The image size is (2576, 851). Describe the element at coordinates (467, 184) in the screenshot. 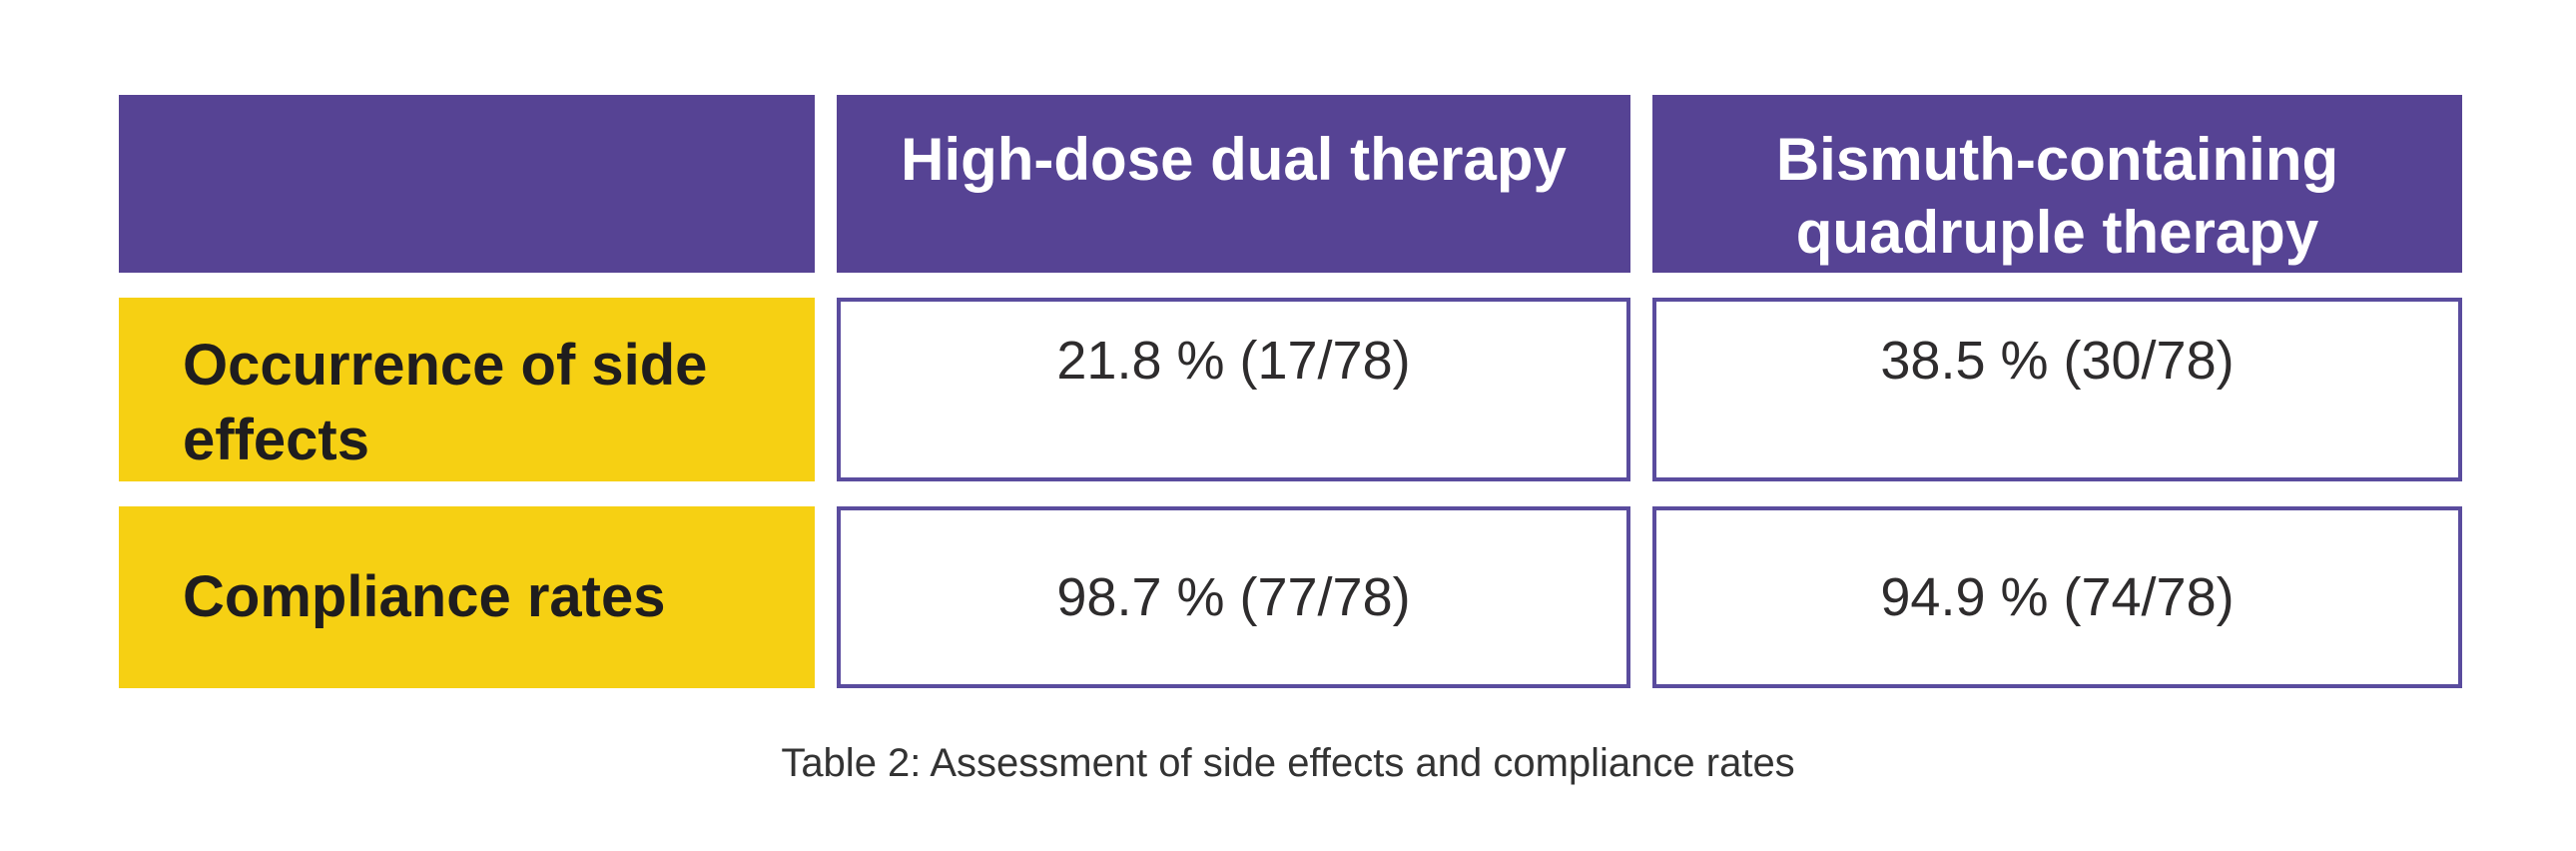

I see `table-corner-cell` at that location.